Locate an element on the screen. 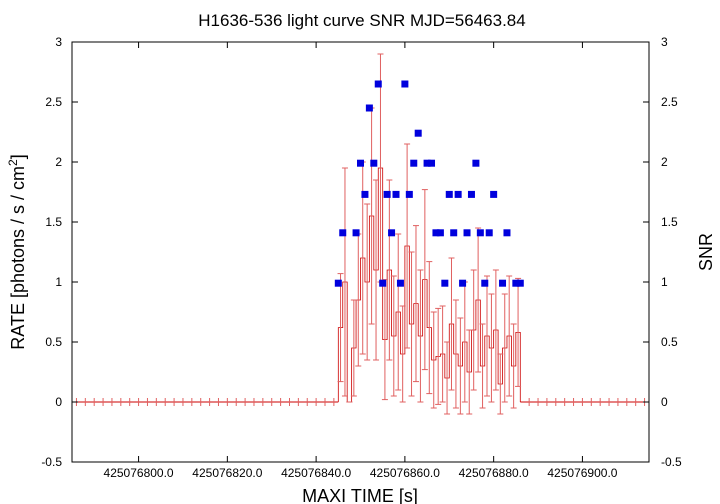  y2-tick-label: 3 is located at coordinates (664, 42).